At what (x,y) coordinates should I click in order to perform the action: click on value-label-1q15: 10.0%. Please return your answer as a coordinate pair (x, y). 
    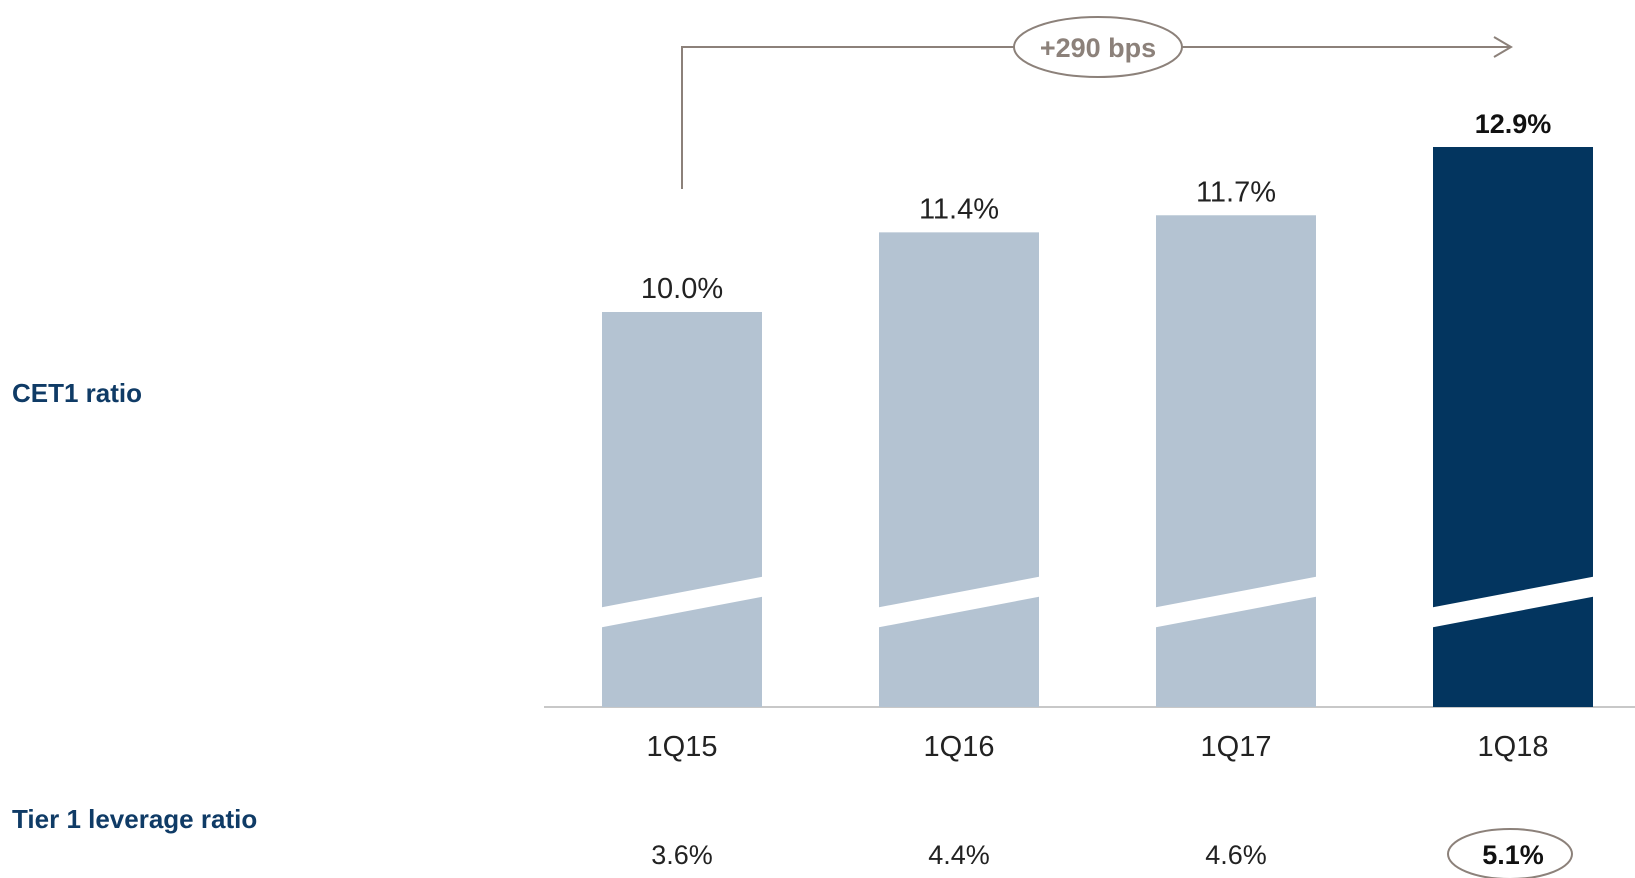
    Looking at the image, I should click on (682, 289).